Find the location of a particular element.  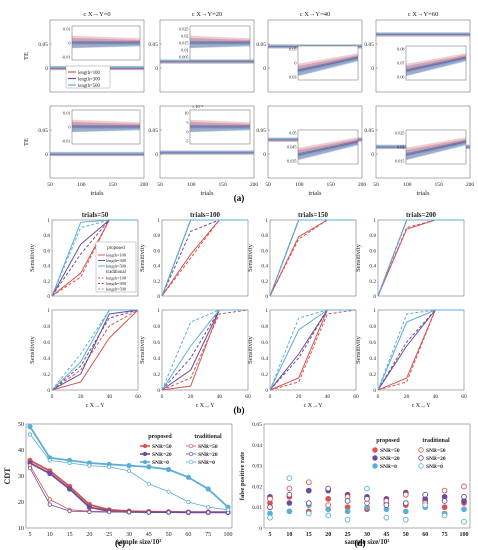

y-tick-label: 0.4 is located at coordinates (156, 359).